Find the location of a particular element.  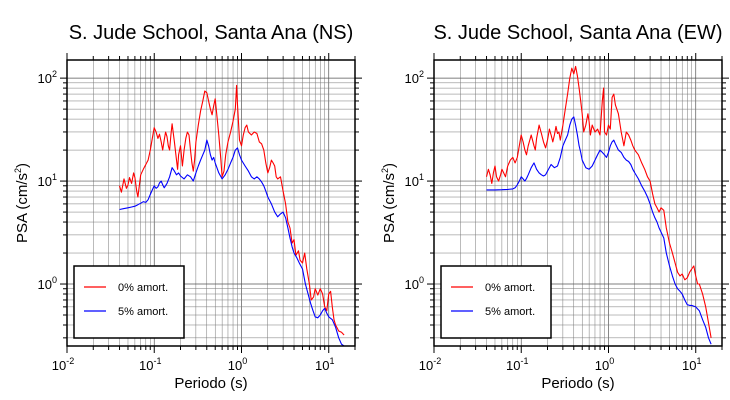

chart-title: S. Jude School, Santa Ana (NS) is located at coordinates (211, 33).